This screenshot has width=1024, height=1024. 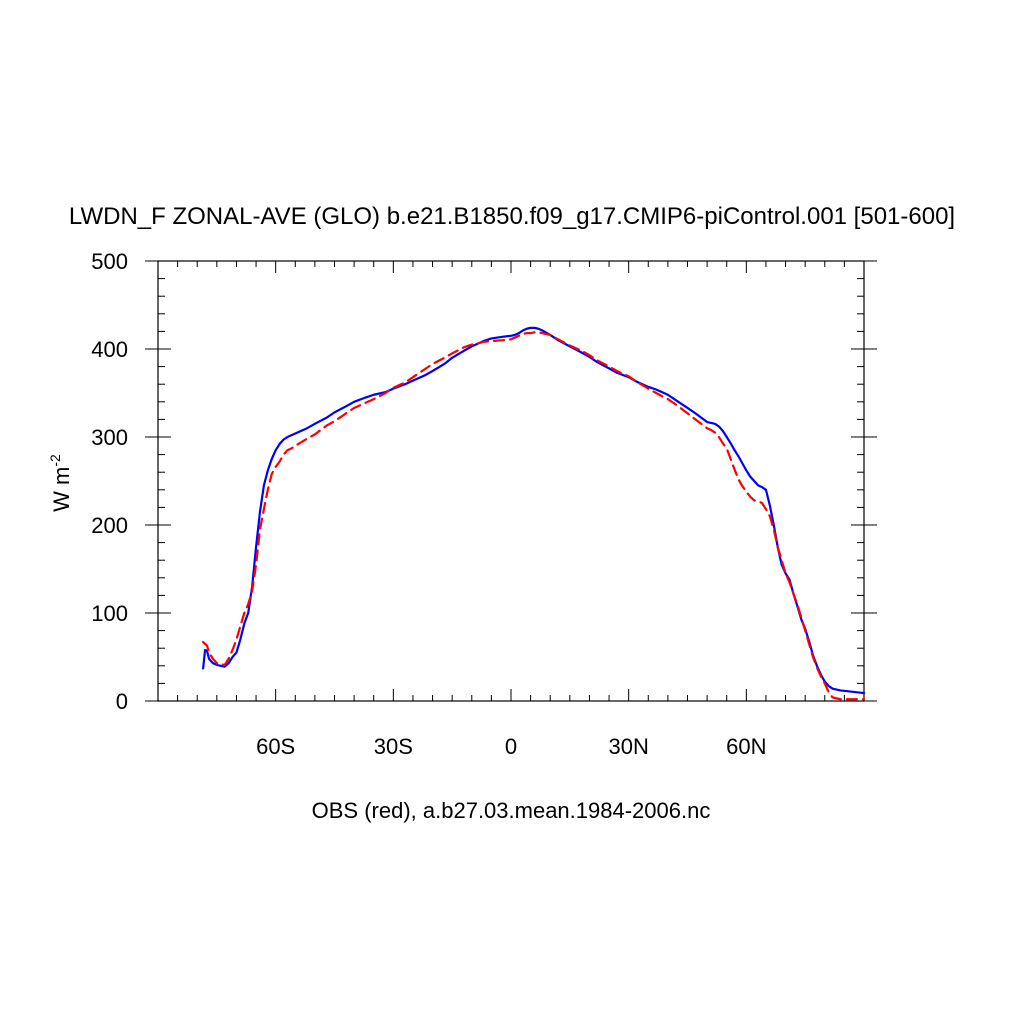 What do you see at coordinates (511, 810) in the screenshot?
I see `x-axis-label: OBS (red), a.b27.03.mean.1984-2006.nc` at bounding box center [511, 810].